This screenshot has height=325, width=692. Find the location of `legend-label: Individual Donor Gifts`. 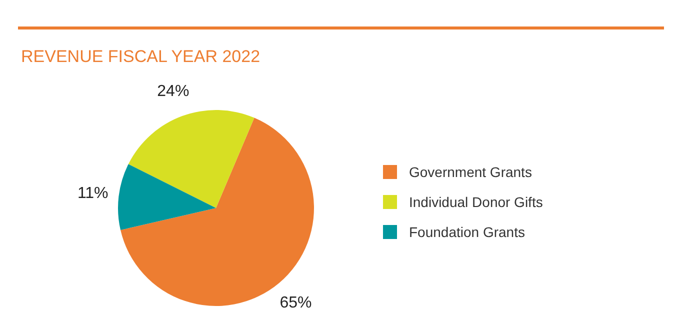

legend-label: Individual Donor Gifts is located at coordinates (476, 202).